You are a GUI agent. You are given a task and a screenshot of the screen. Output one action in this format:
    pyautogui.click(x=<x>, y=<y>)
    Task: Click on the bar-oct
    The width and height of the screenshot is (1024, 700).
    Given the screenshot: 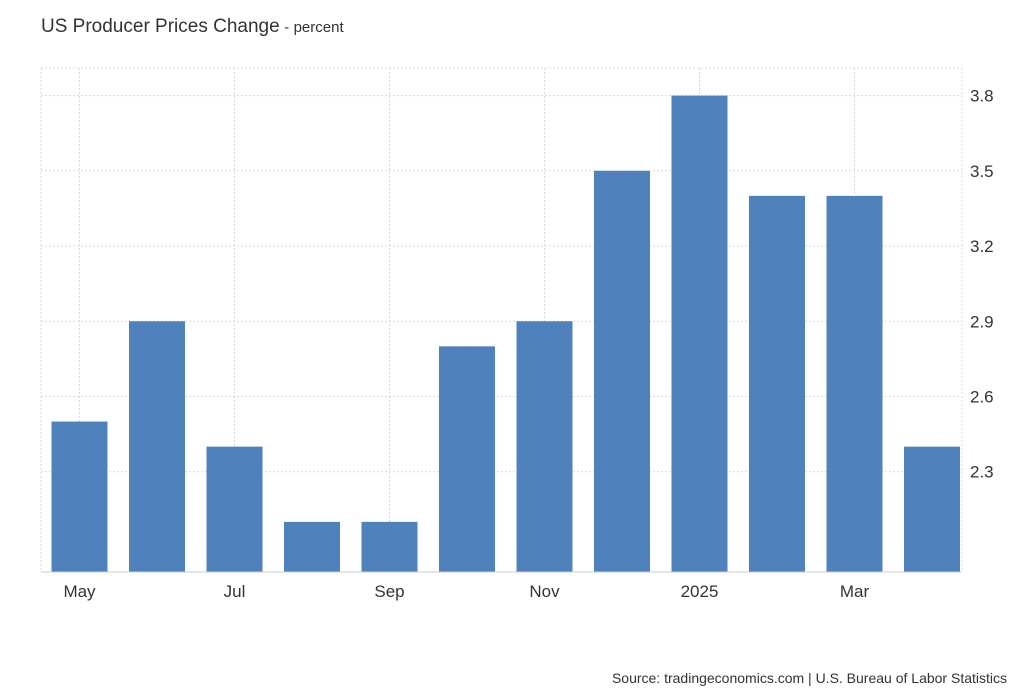 What is the action you would take?
    pyautogui.click(x=467, y=459)
    